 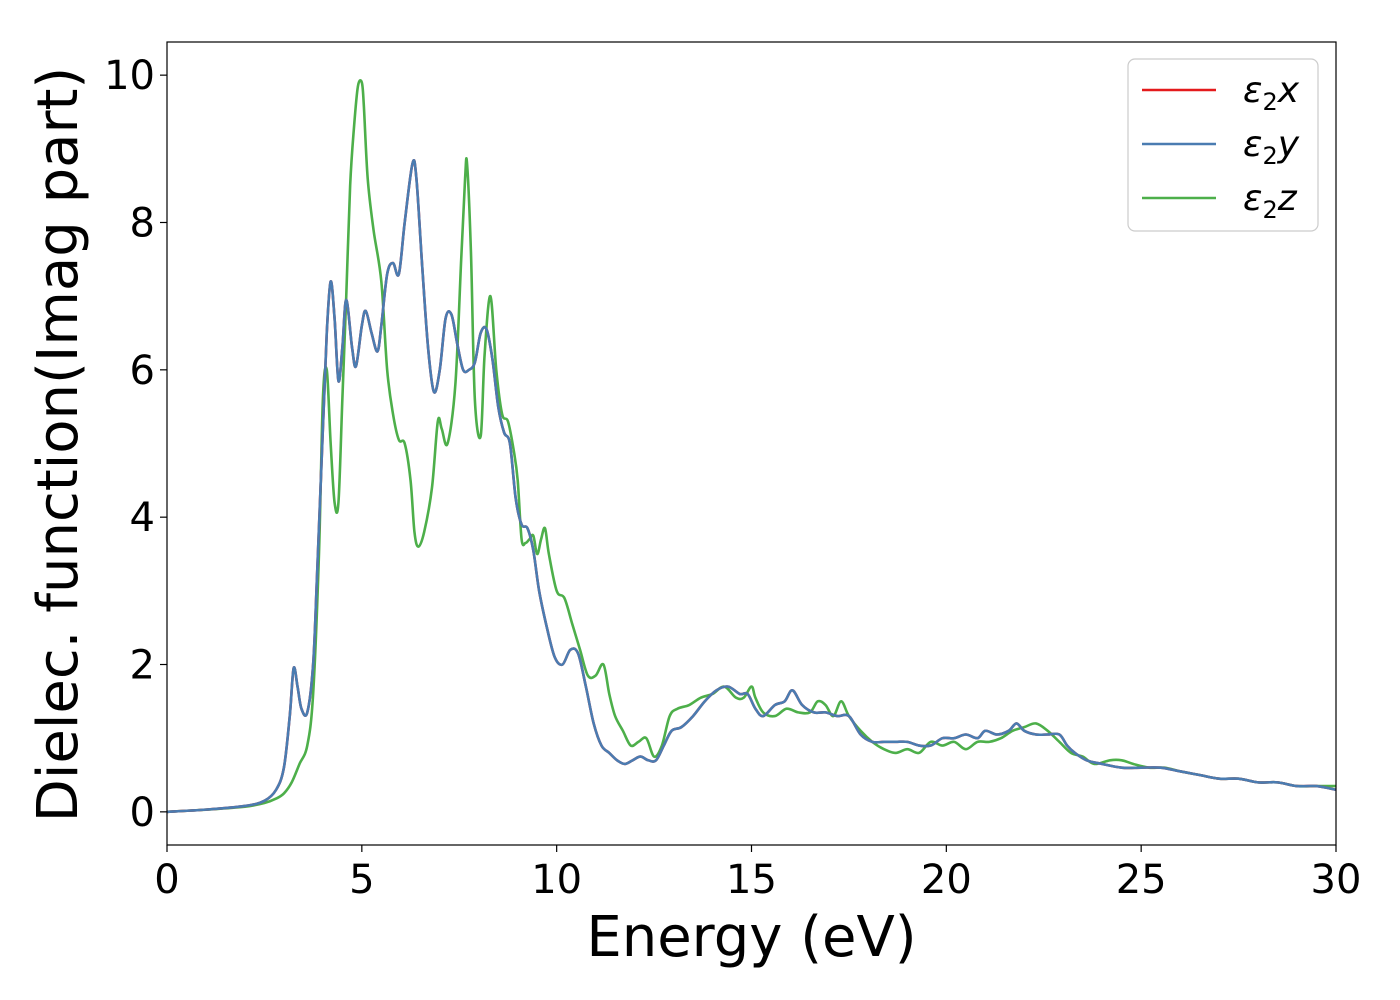 What do you see at coordinates (142, 518) in the screenshot?
I see `y-tick-label: 4` at bounding box center [142, 518].